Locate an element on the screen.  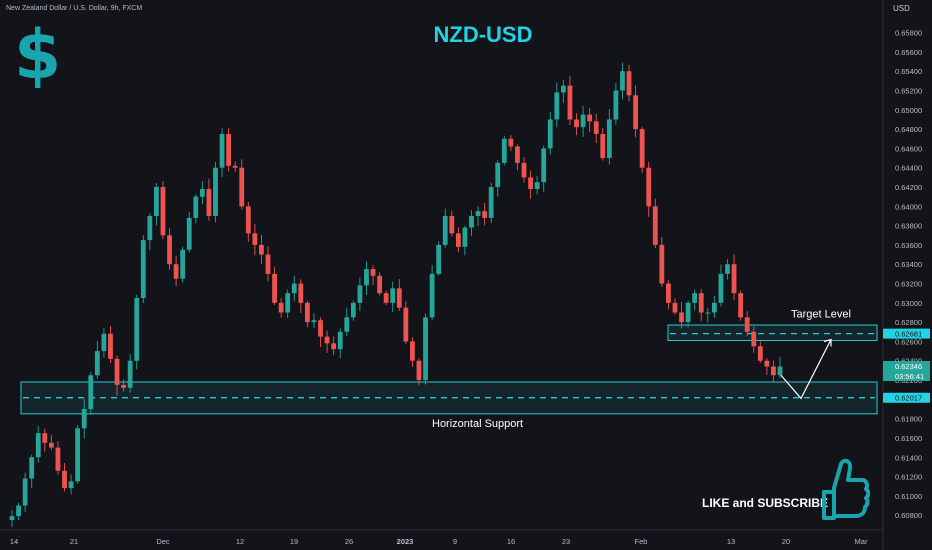
time-tick-label: 23 is located at coordinates (566, 541).